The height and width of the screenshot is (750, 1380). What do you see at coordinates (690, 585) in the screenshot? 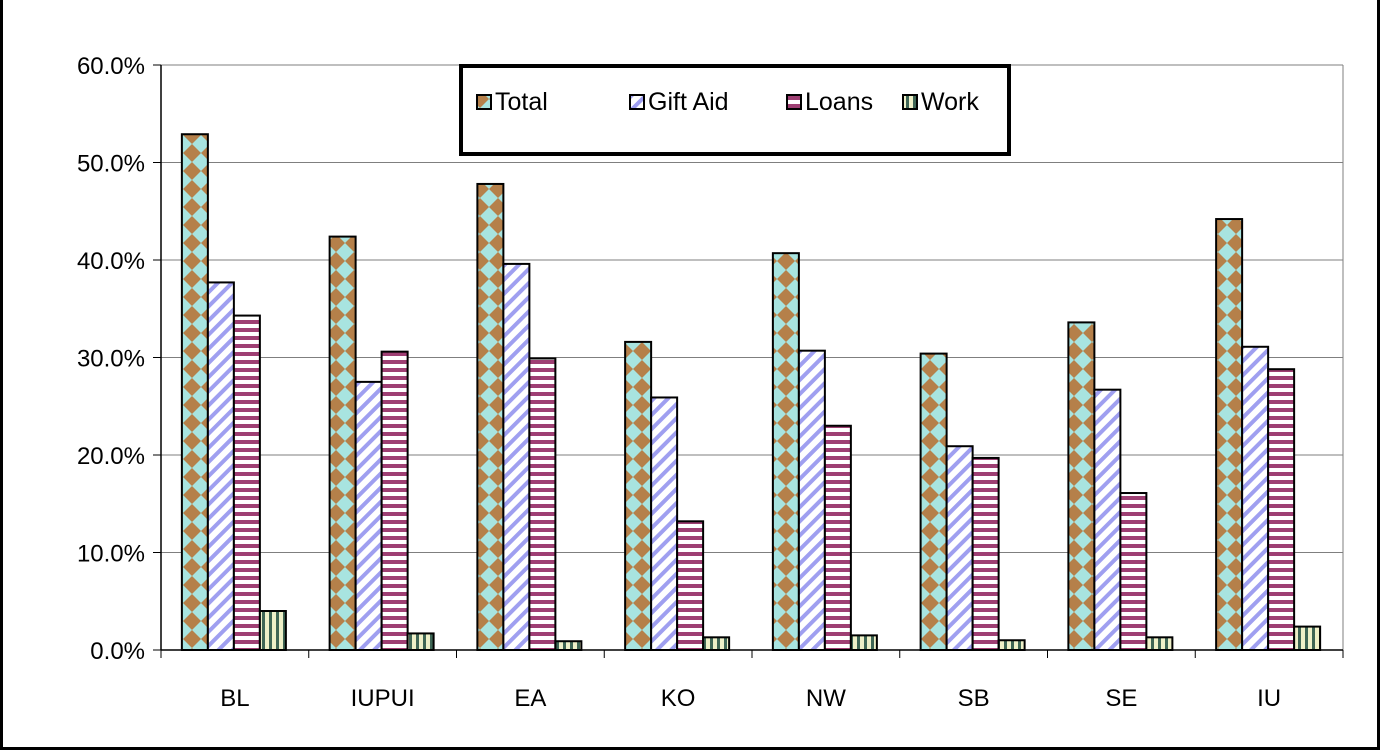
I see `bar-loans-ko` at bounding box center [690, 585].